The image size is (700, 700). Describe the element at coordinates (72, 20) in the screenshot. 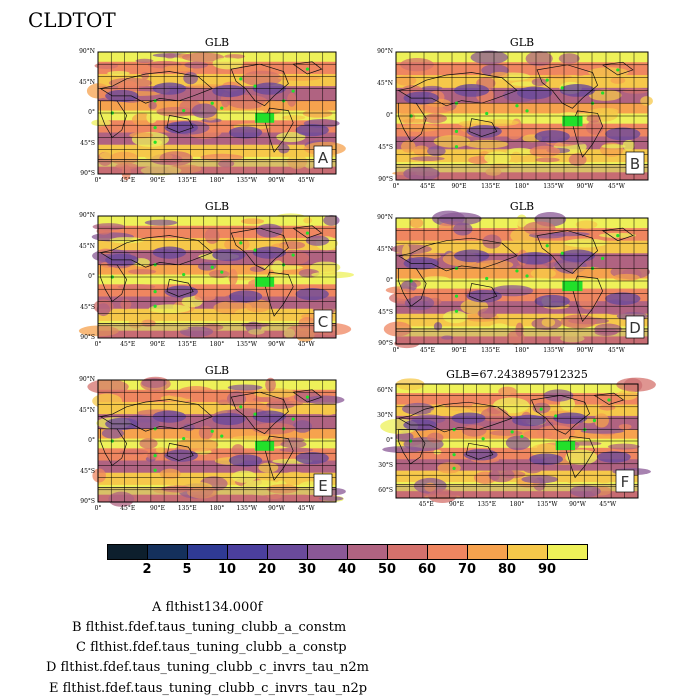

I see `page-title: CLDTOT` at that location.